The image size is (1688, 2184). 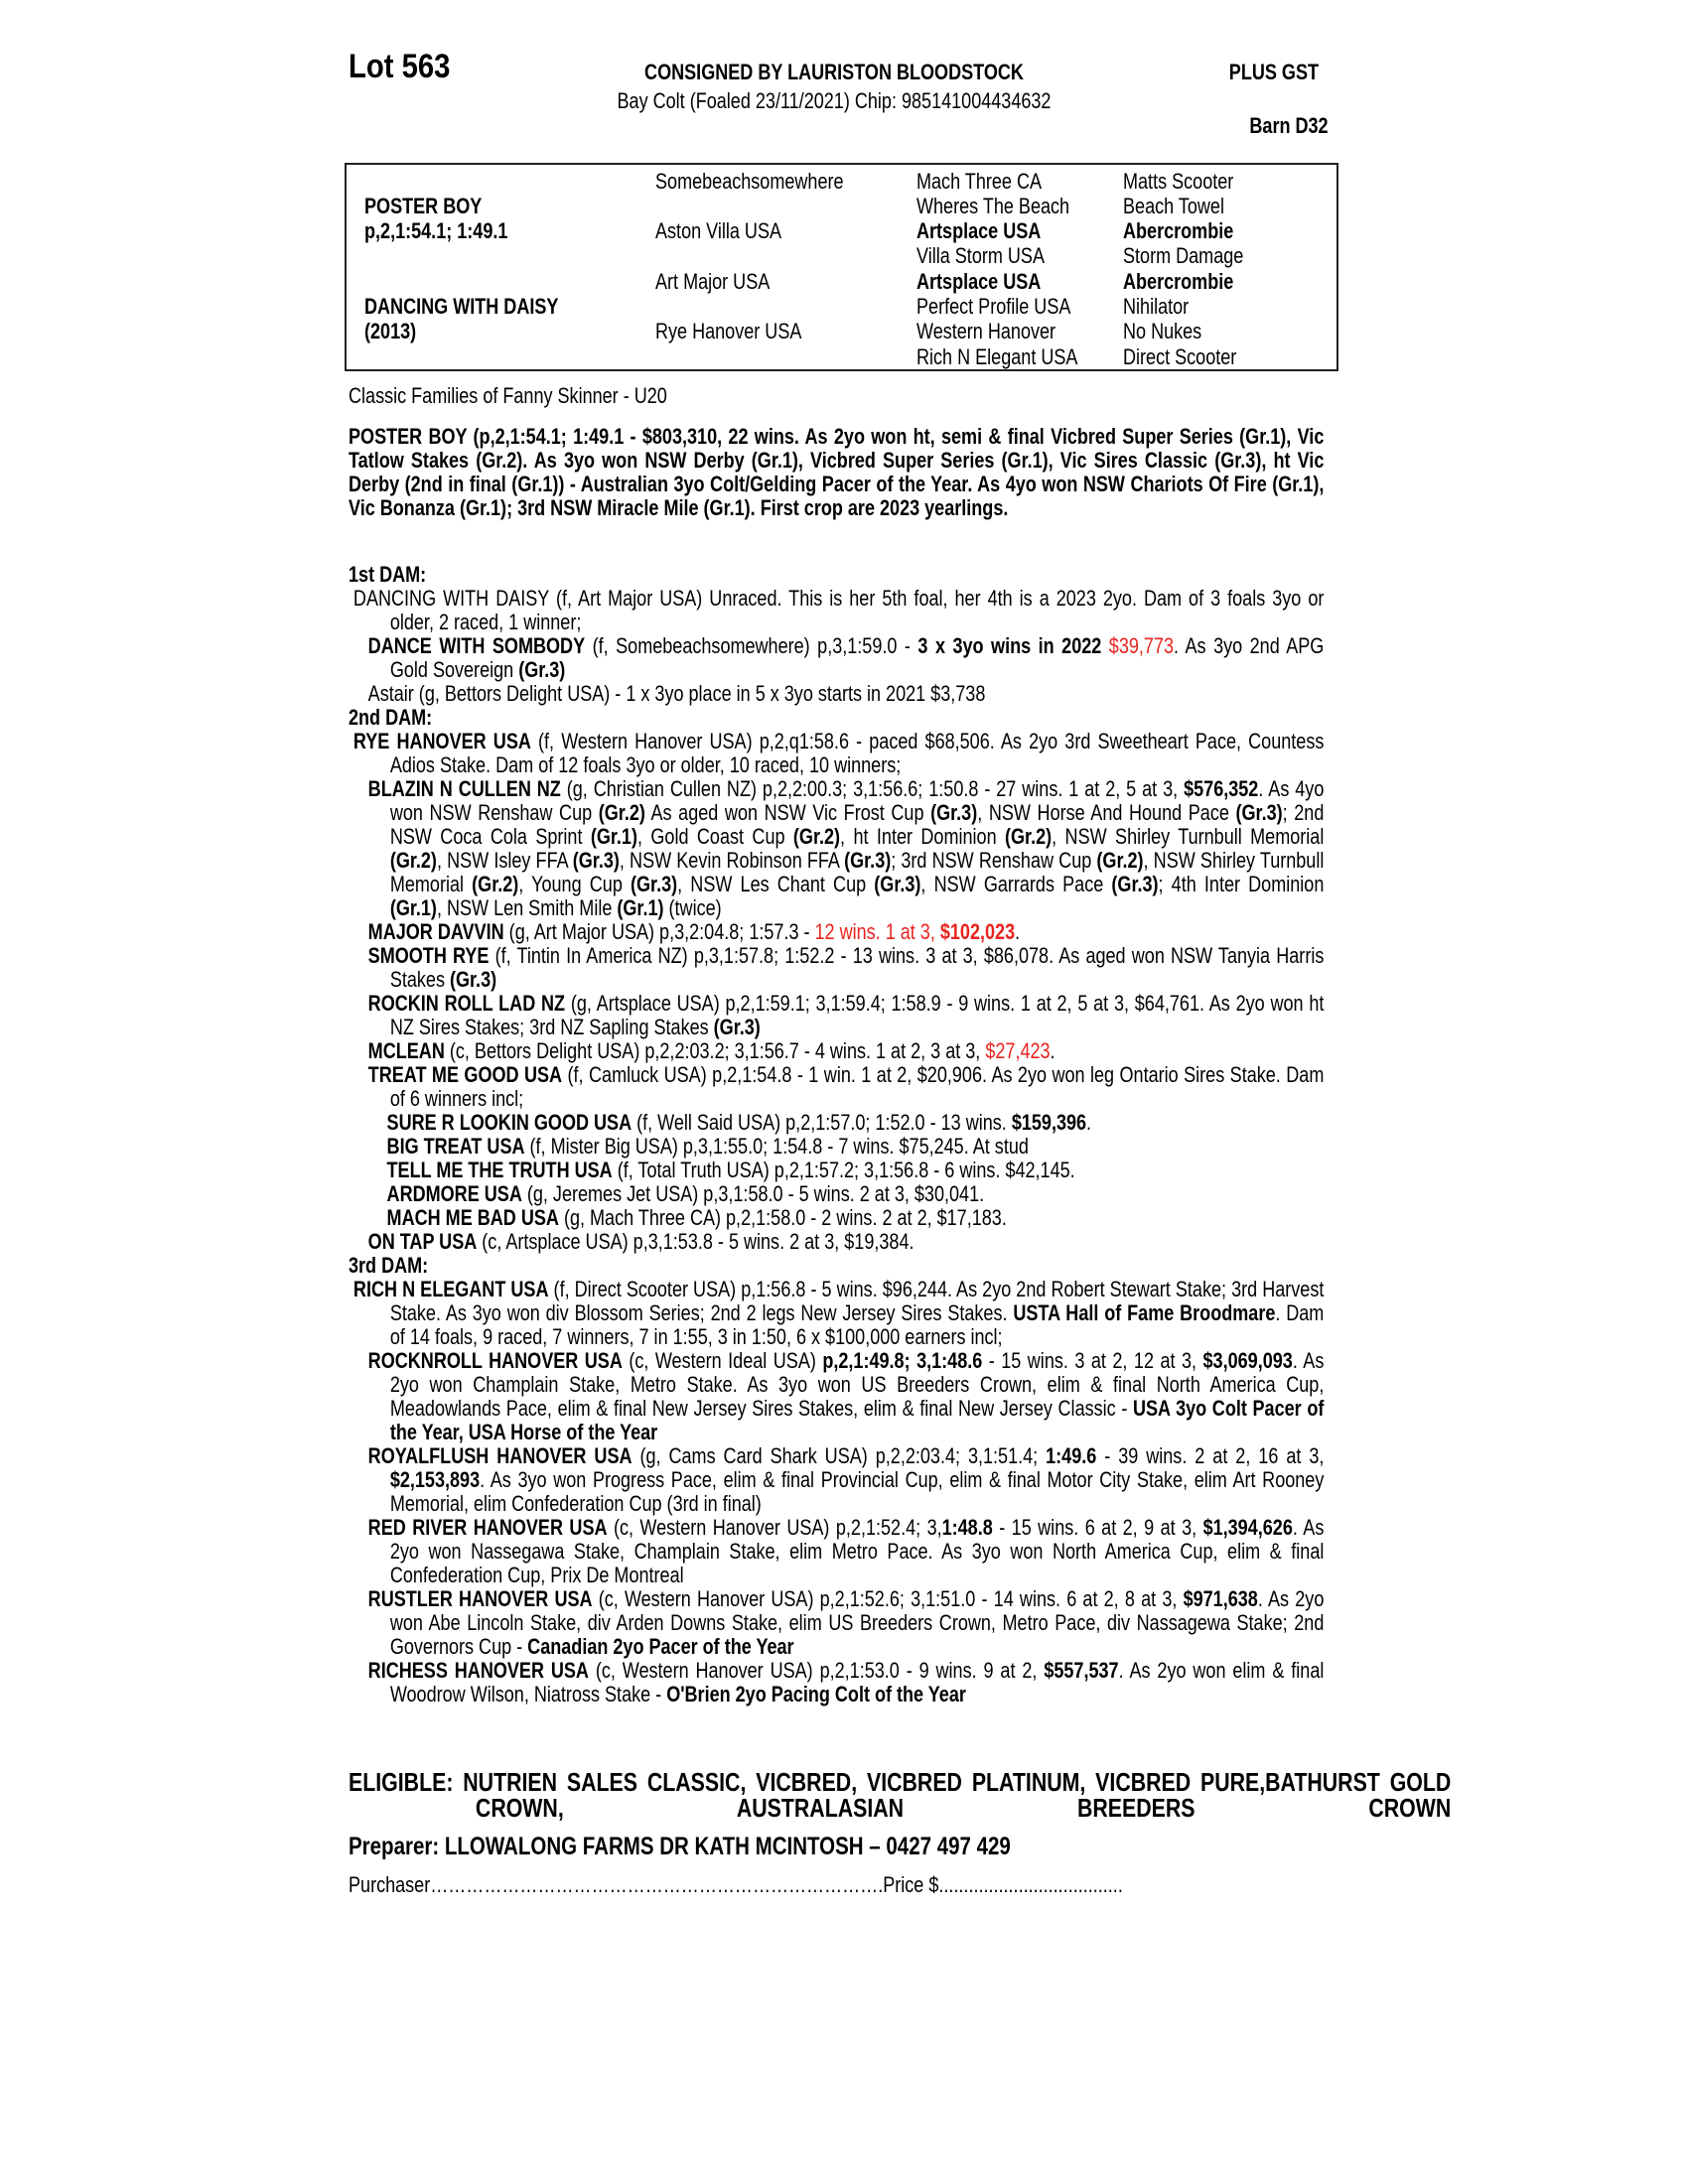 I want to click on text-segment: (f, Somebeachsomewhere) p,3,1:59.0 -, so click(x=751, y=645).